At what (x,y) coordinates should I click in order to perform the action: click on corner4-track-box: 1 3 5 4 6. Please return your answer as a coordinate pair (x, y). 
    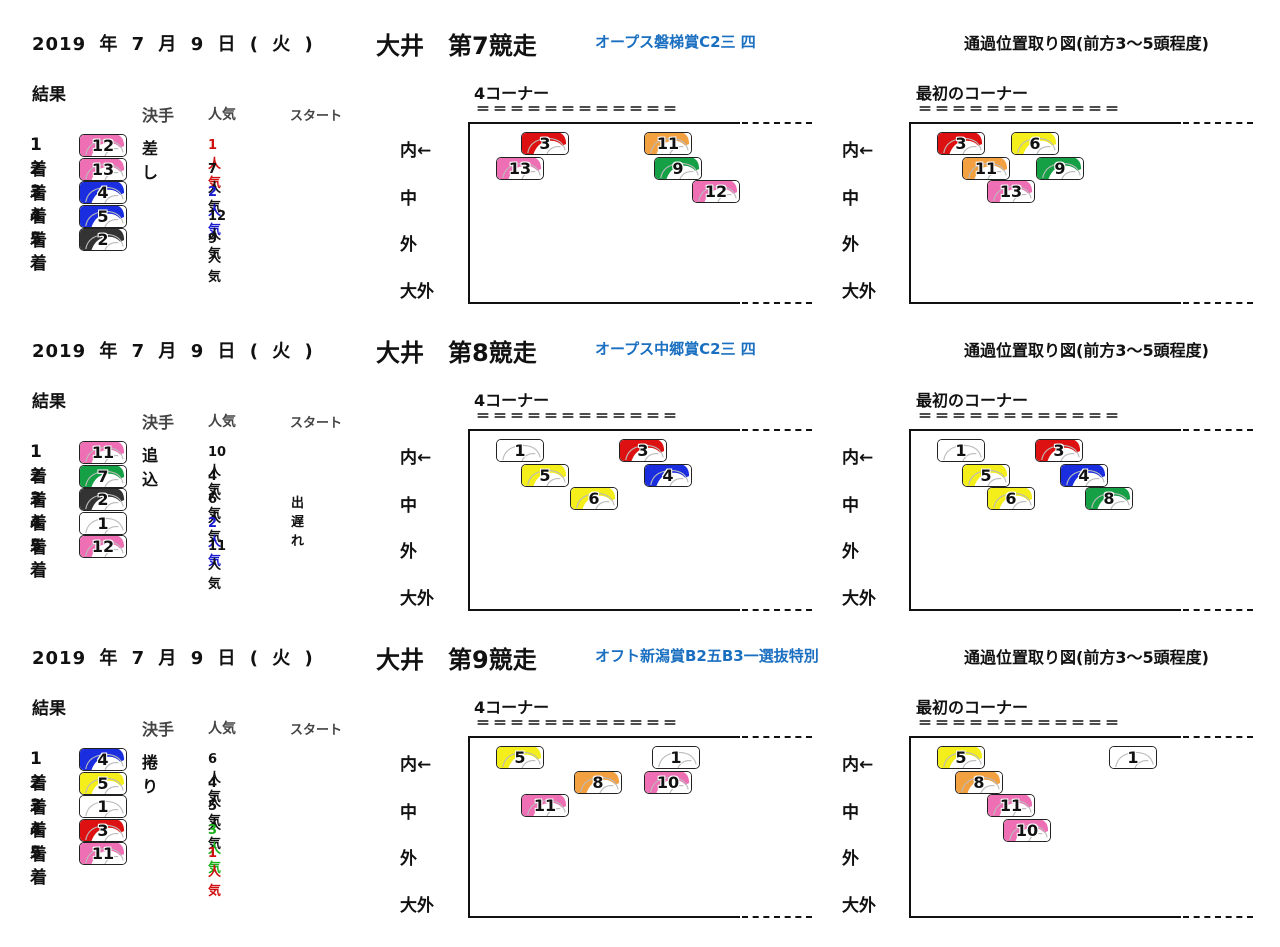
    Looking at the image, I should click on (640, 520).